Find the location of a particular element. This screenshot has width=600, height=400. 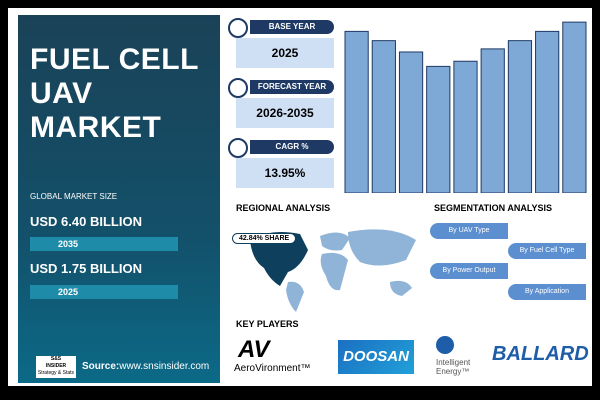

card-value: 2025 is located at coordinates (285, 53).